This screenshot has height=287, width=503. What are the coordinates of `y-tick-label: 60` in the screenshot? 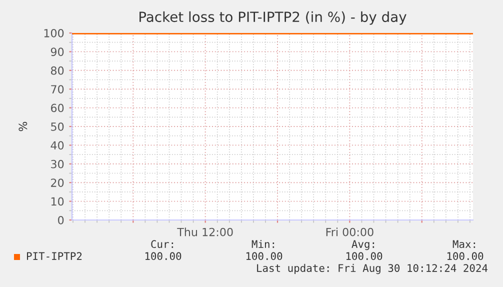 It's located at (57, 108).